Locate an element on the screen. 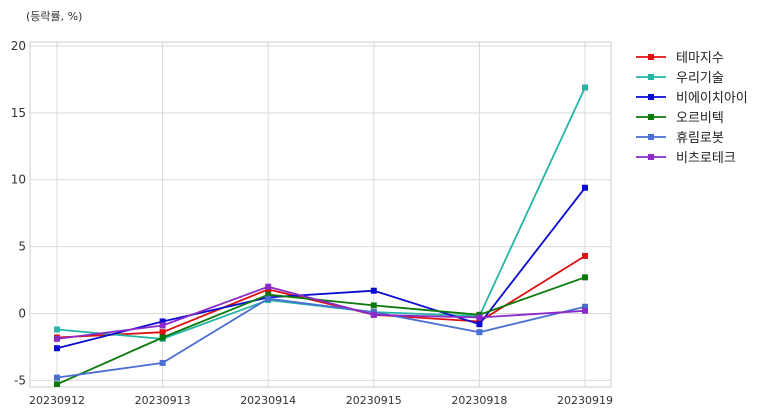  unit-label: (등락률, %) is located at coordinates (54, 16).